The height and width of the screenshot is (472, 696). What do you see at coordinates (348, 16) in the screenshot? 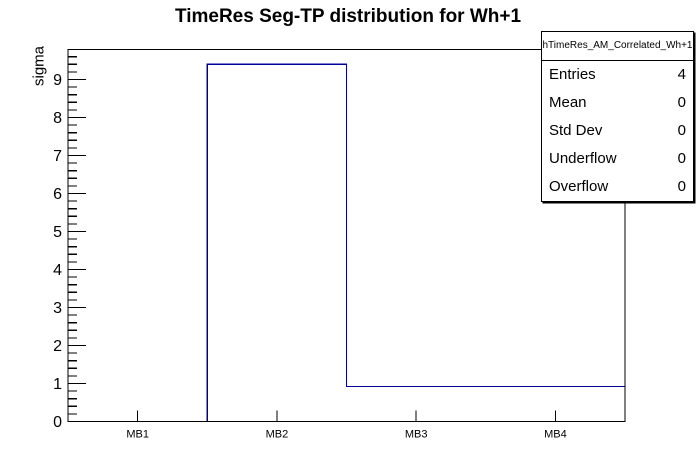
I see `chart-title: TimeRes Seg-TP distribution for Wh+1` at bounding box center [348, 16].